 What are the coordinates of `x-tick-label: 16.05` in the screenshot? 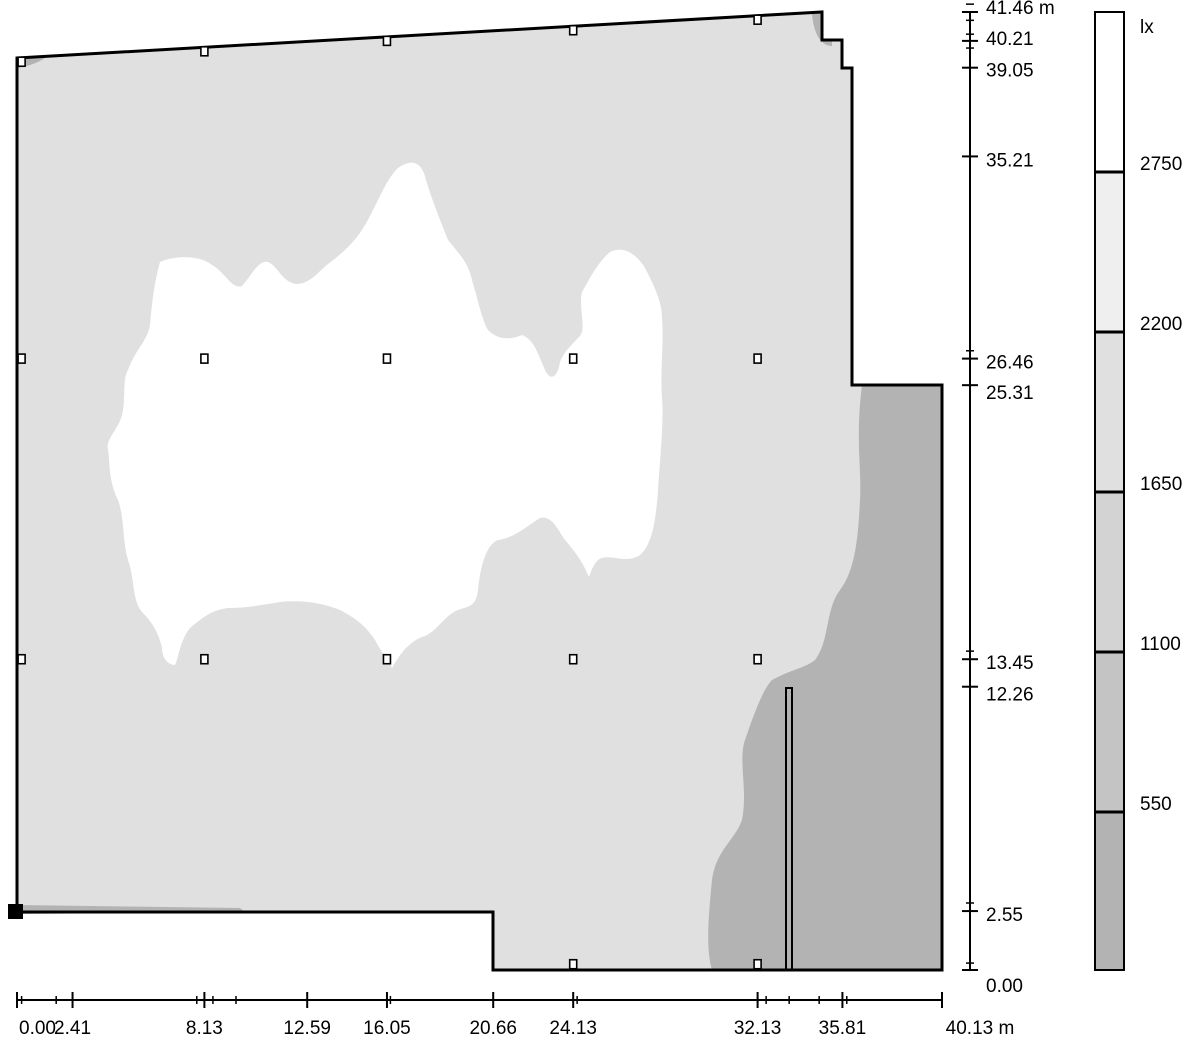 It's located at (387, 1028).